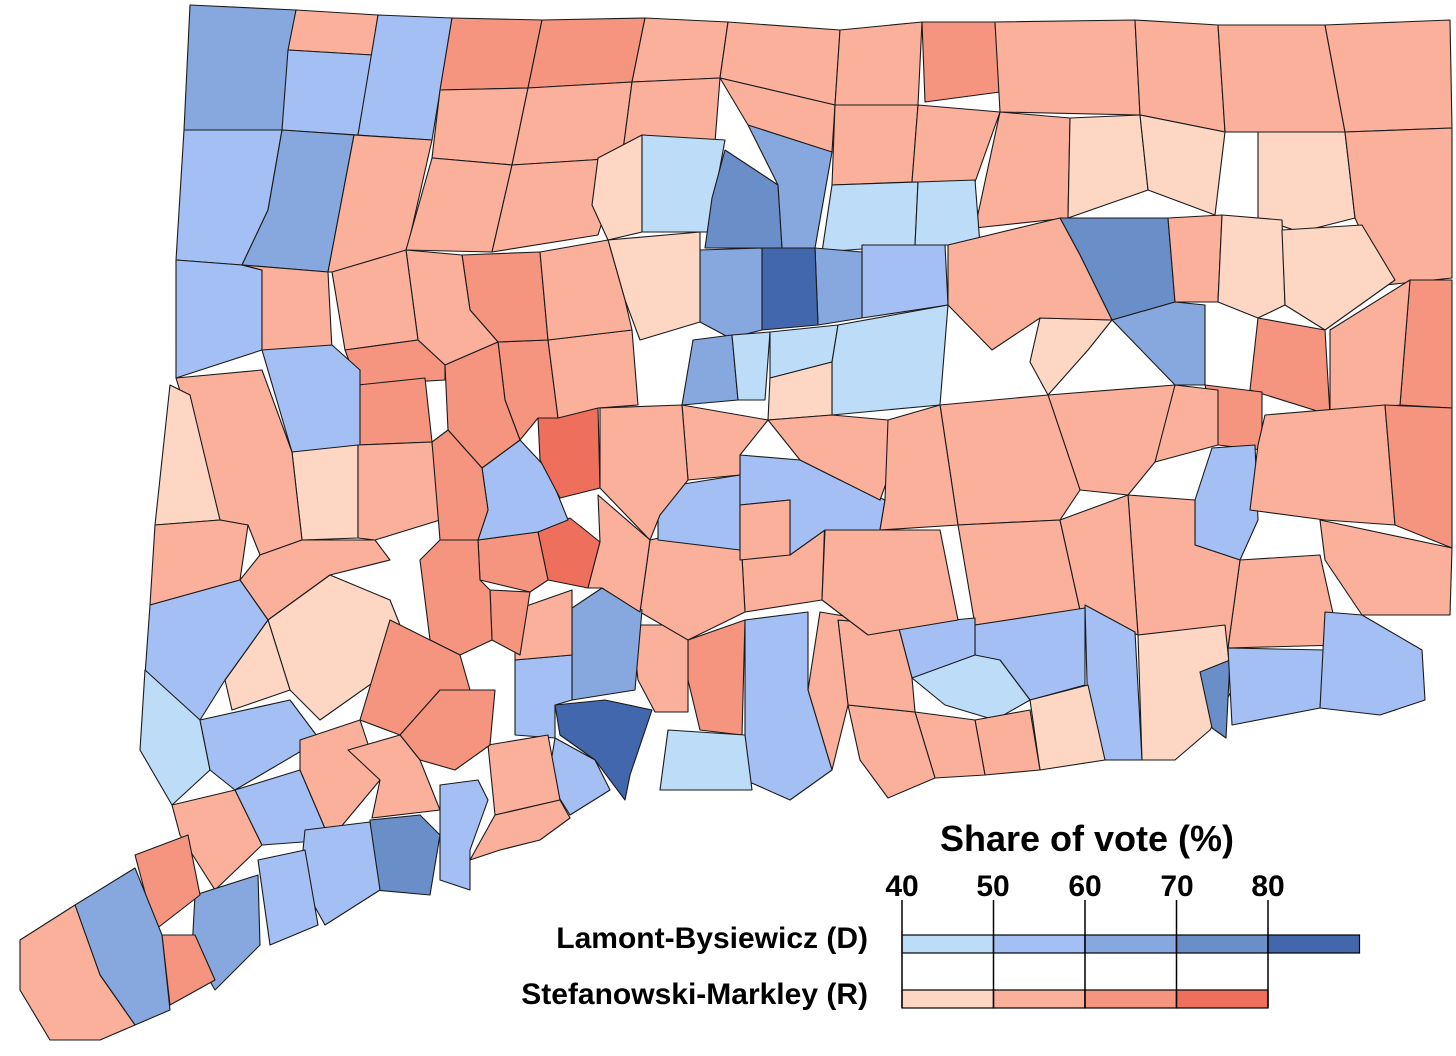  I want to click on town-w80, so click(1007, 742).